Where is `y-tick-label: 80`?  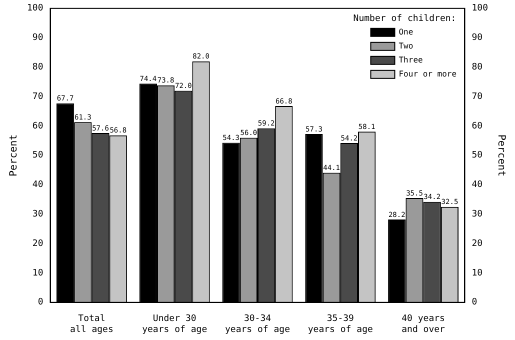 y-tick-label: 80 is located at coordinates (38, 67).